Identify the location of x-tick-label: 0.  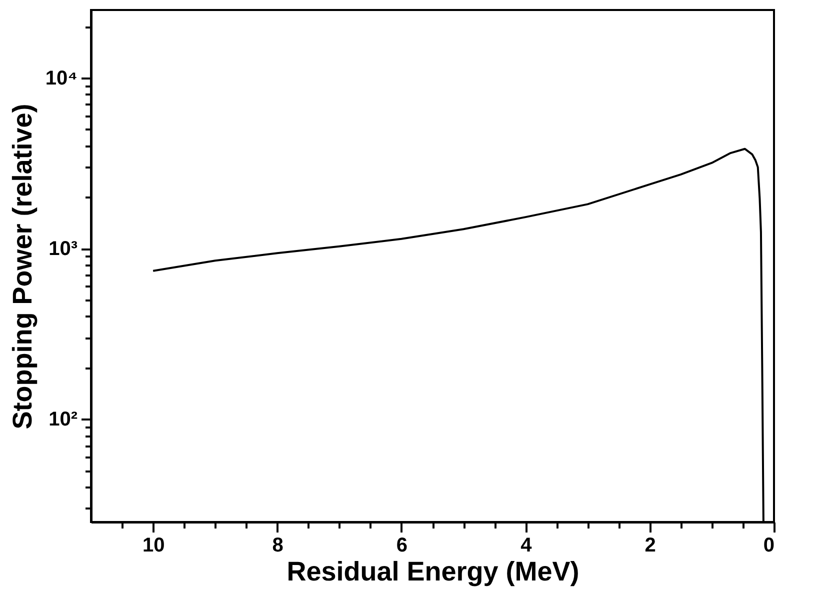
(768, 545).